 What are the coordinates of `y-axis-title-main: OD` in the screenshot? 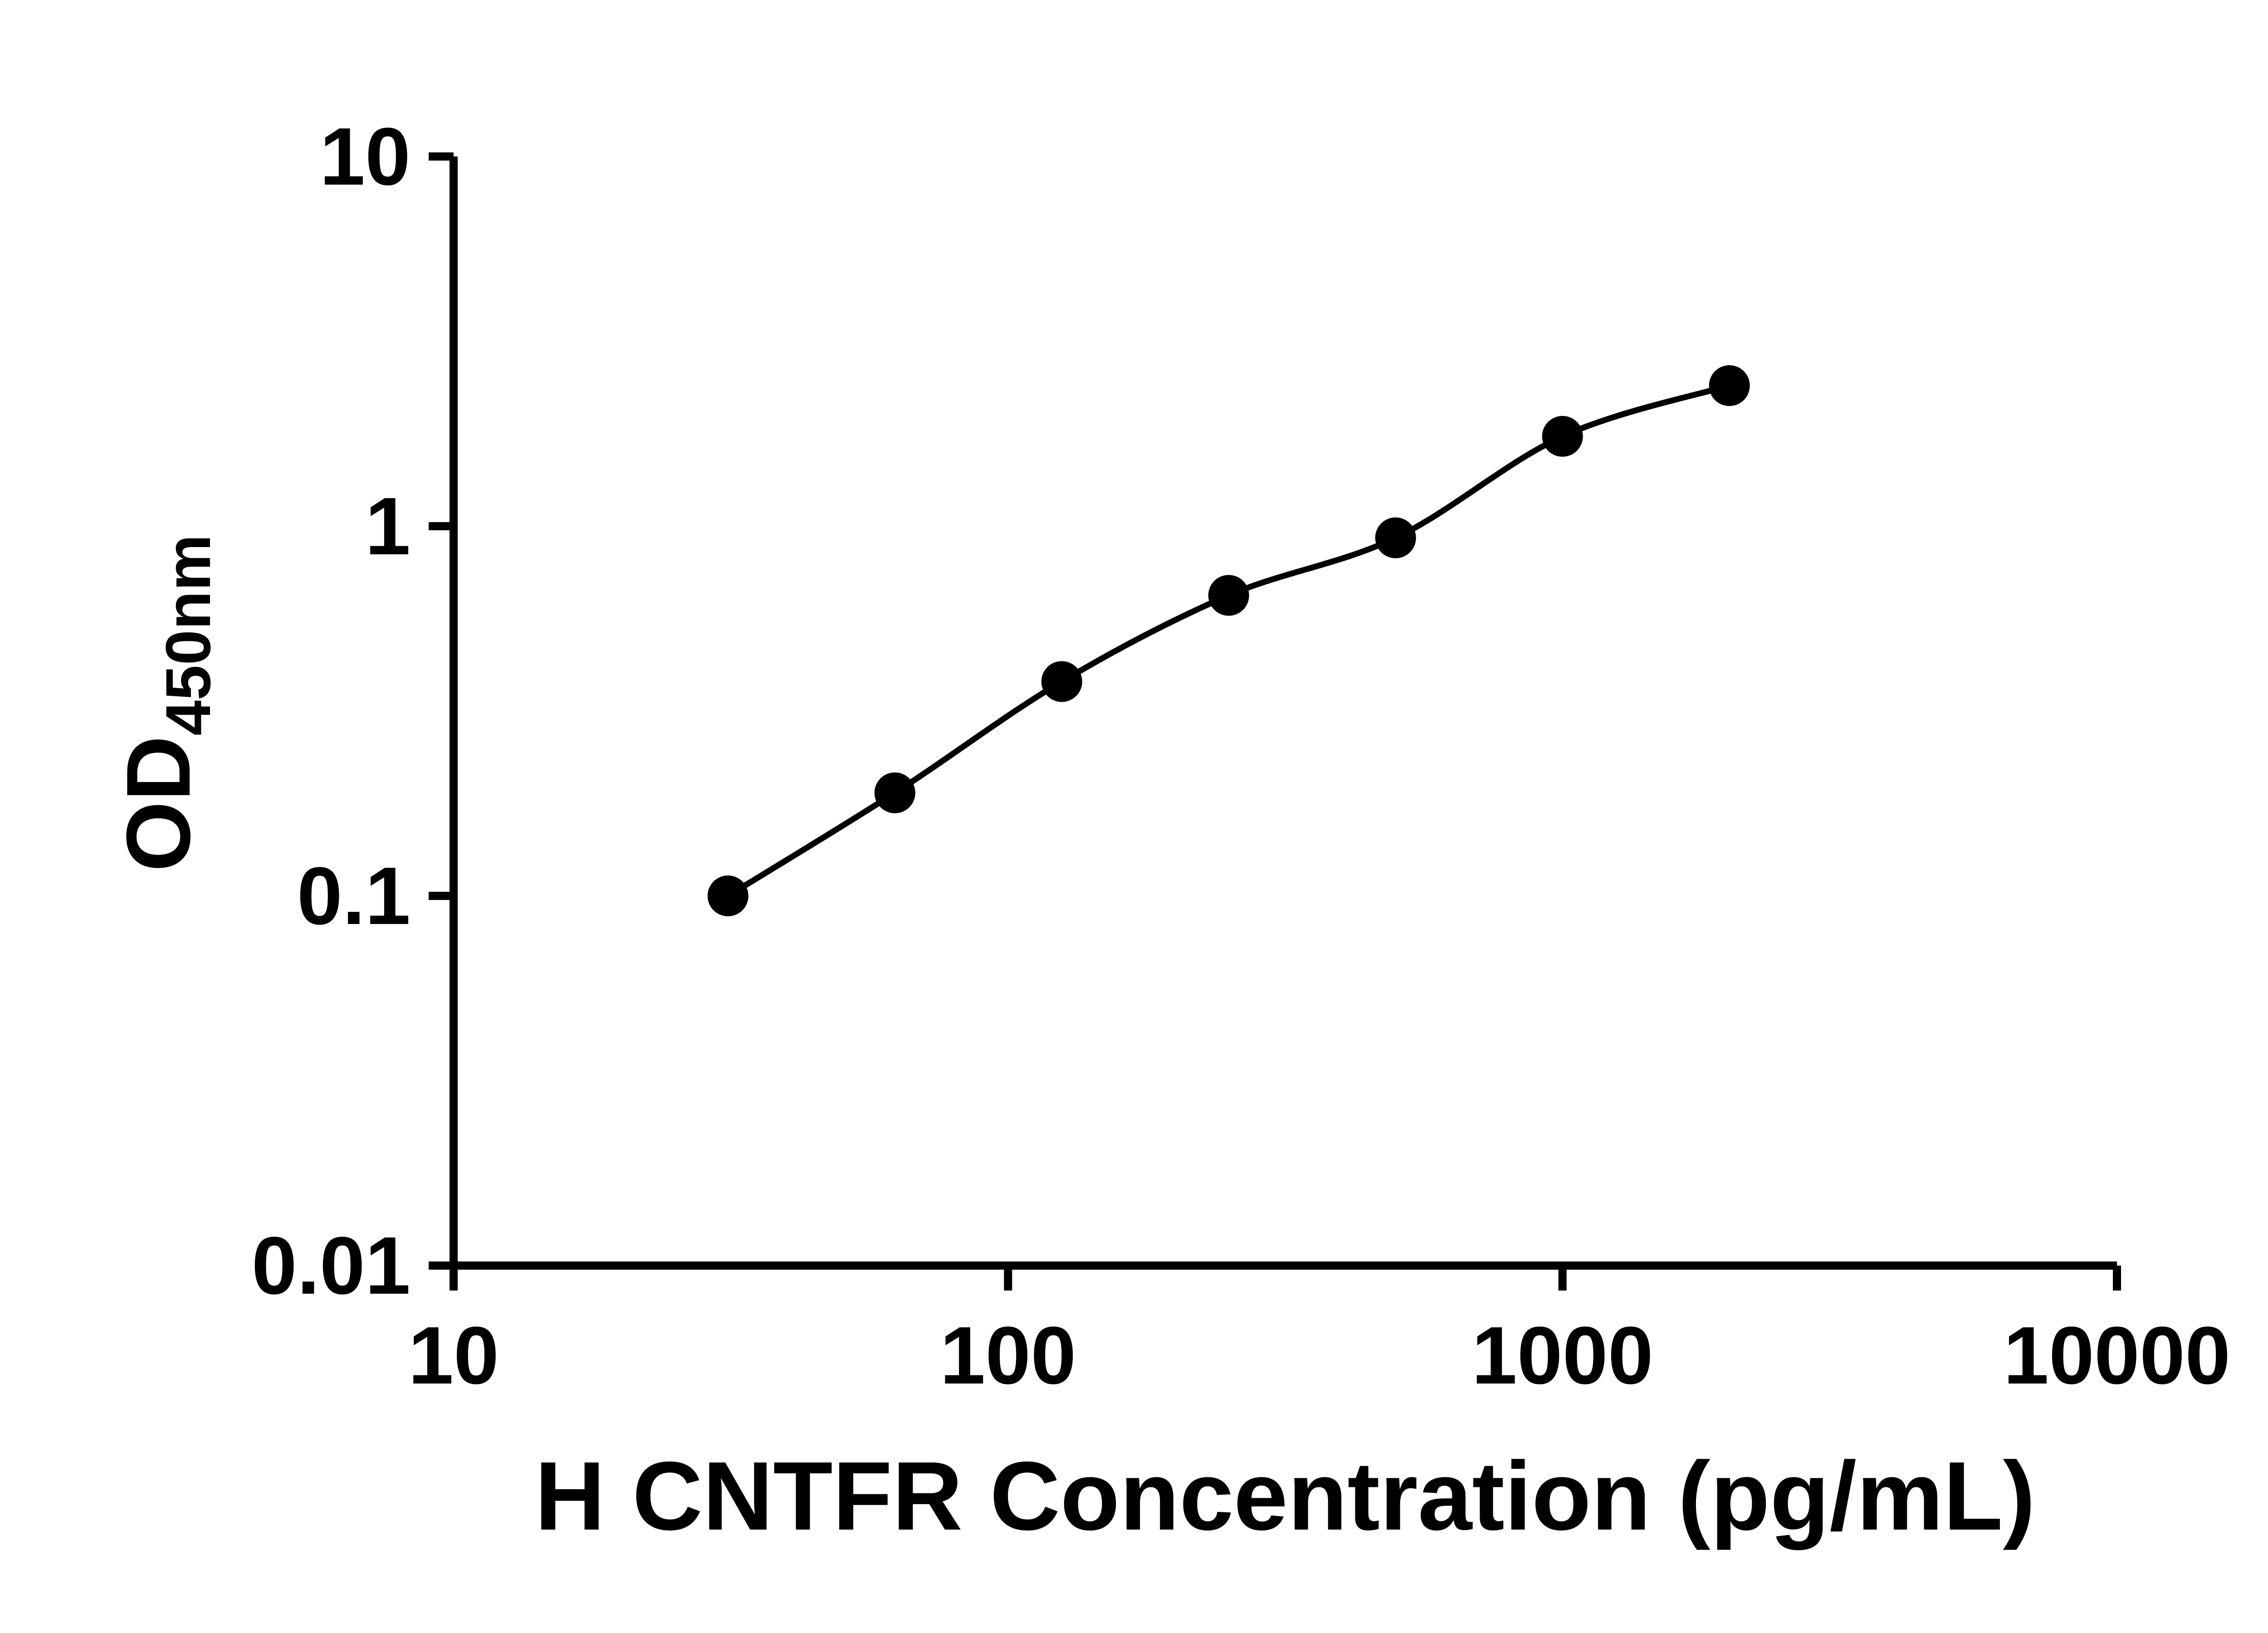 It's located at (158, 803).